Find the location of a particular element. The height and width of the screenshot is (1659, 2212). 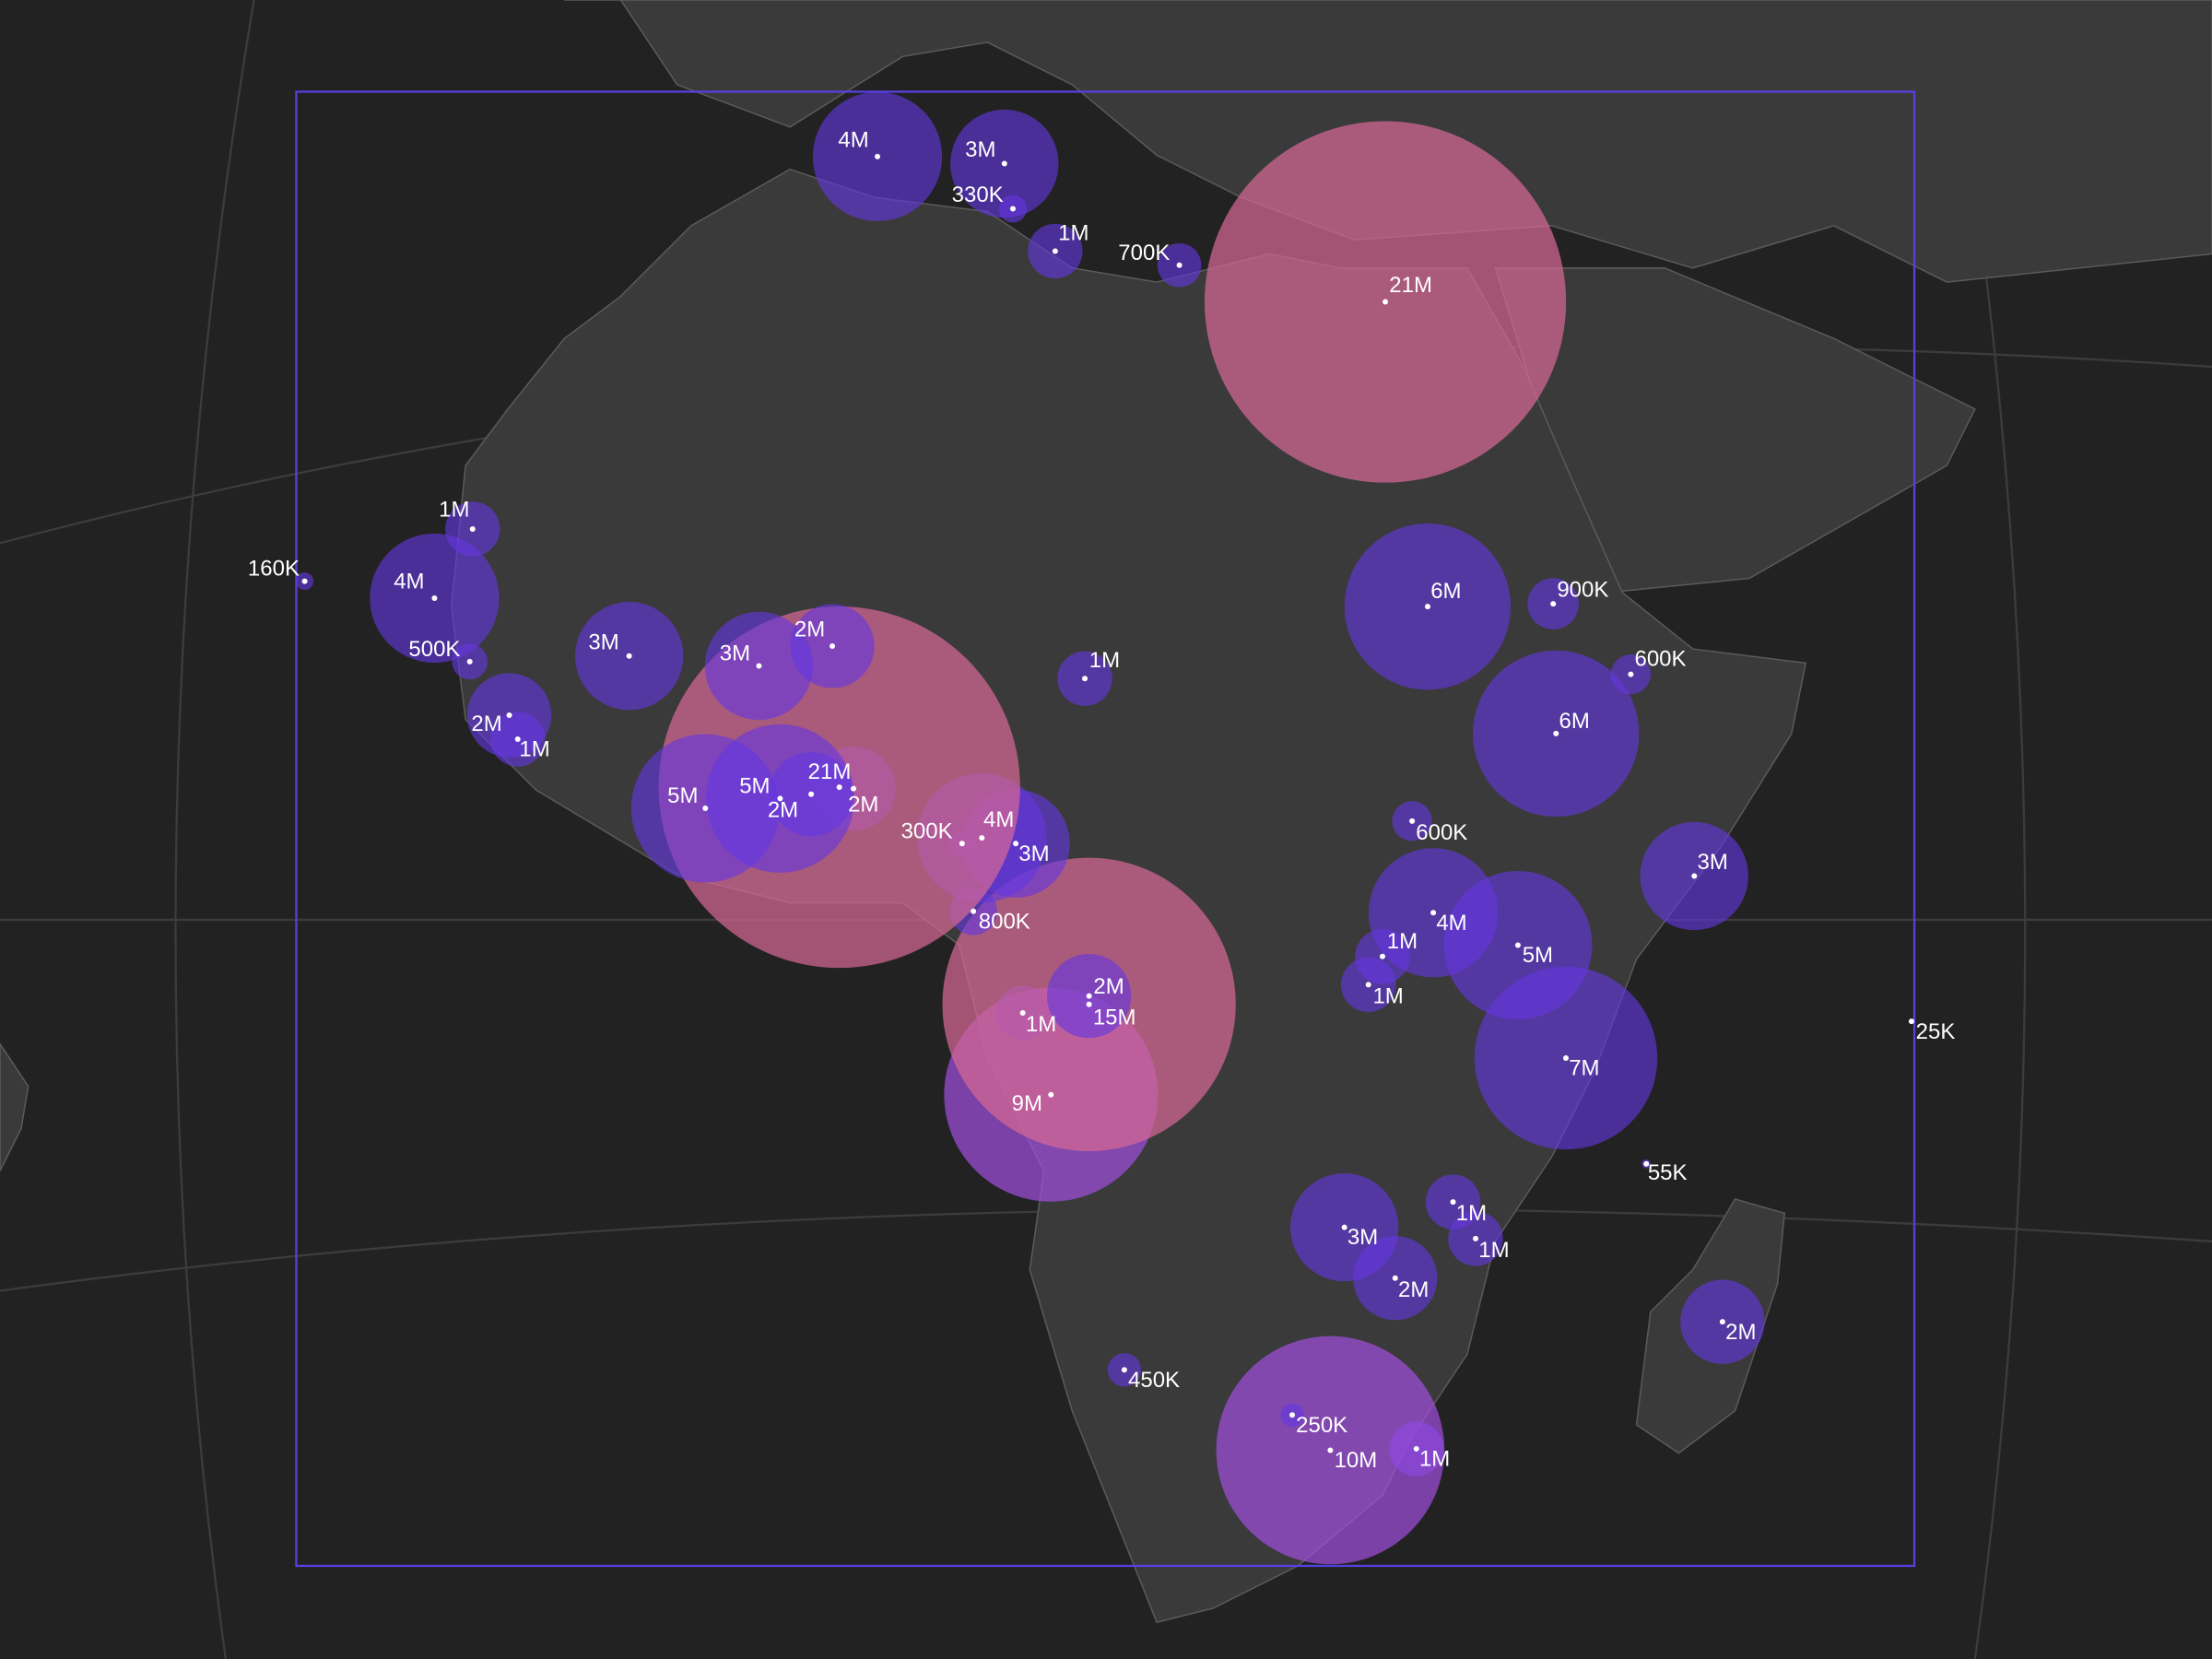

marker-label: 9M is located at coordinates (1027, 1103).